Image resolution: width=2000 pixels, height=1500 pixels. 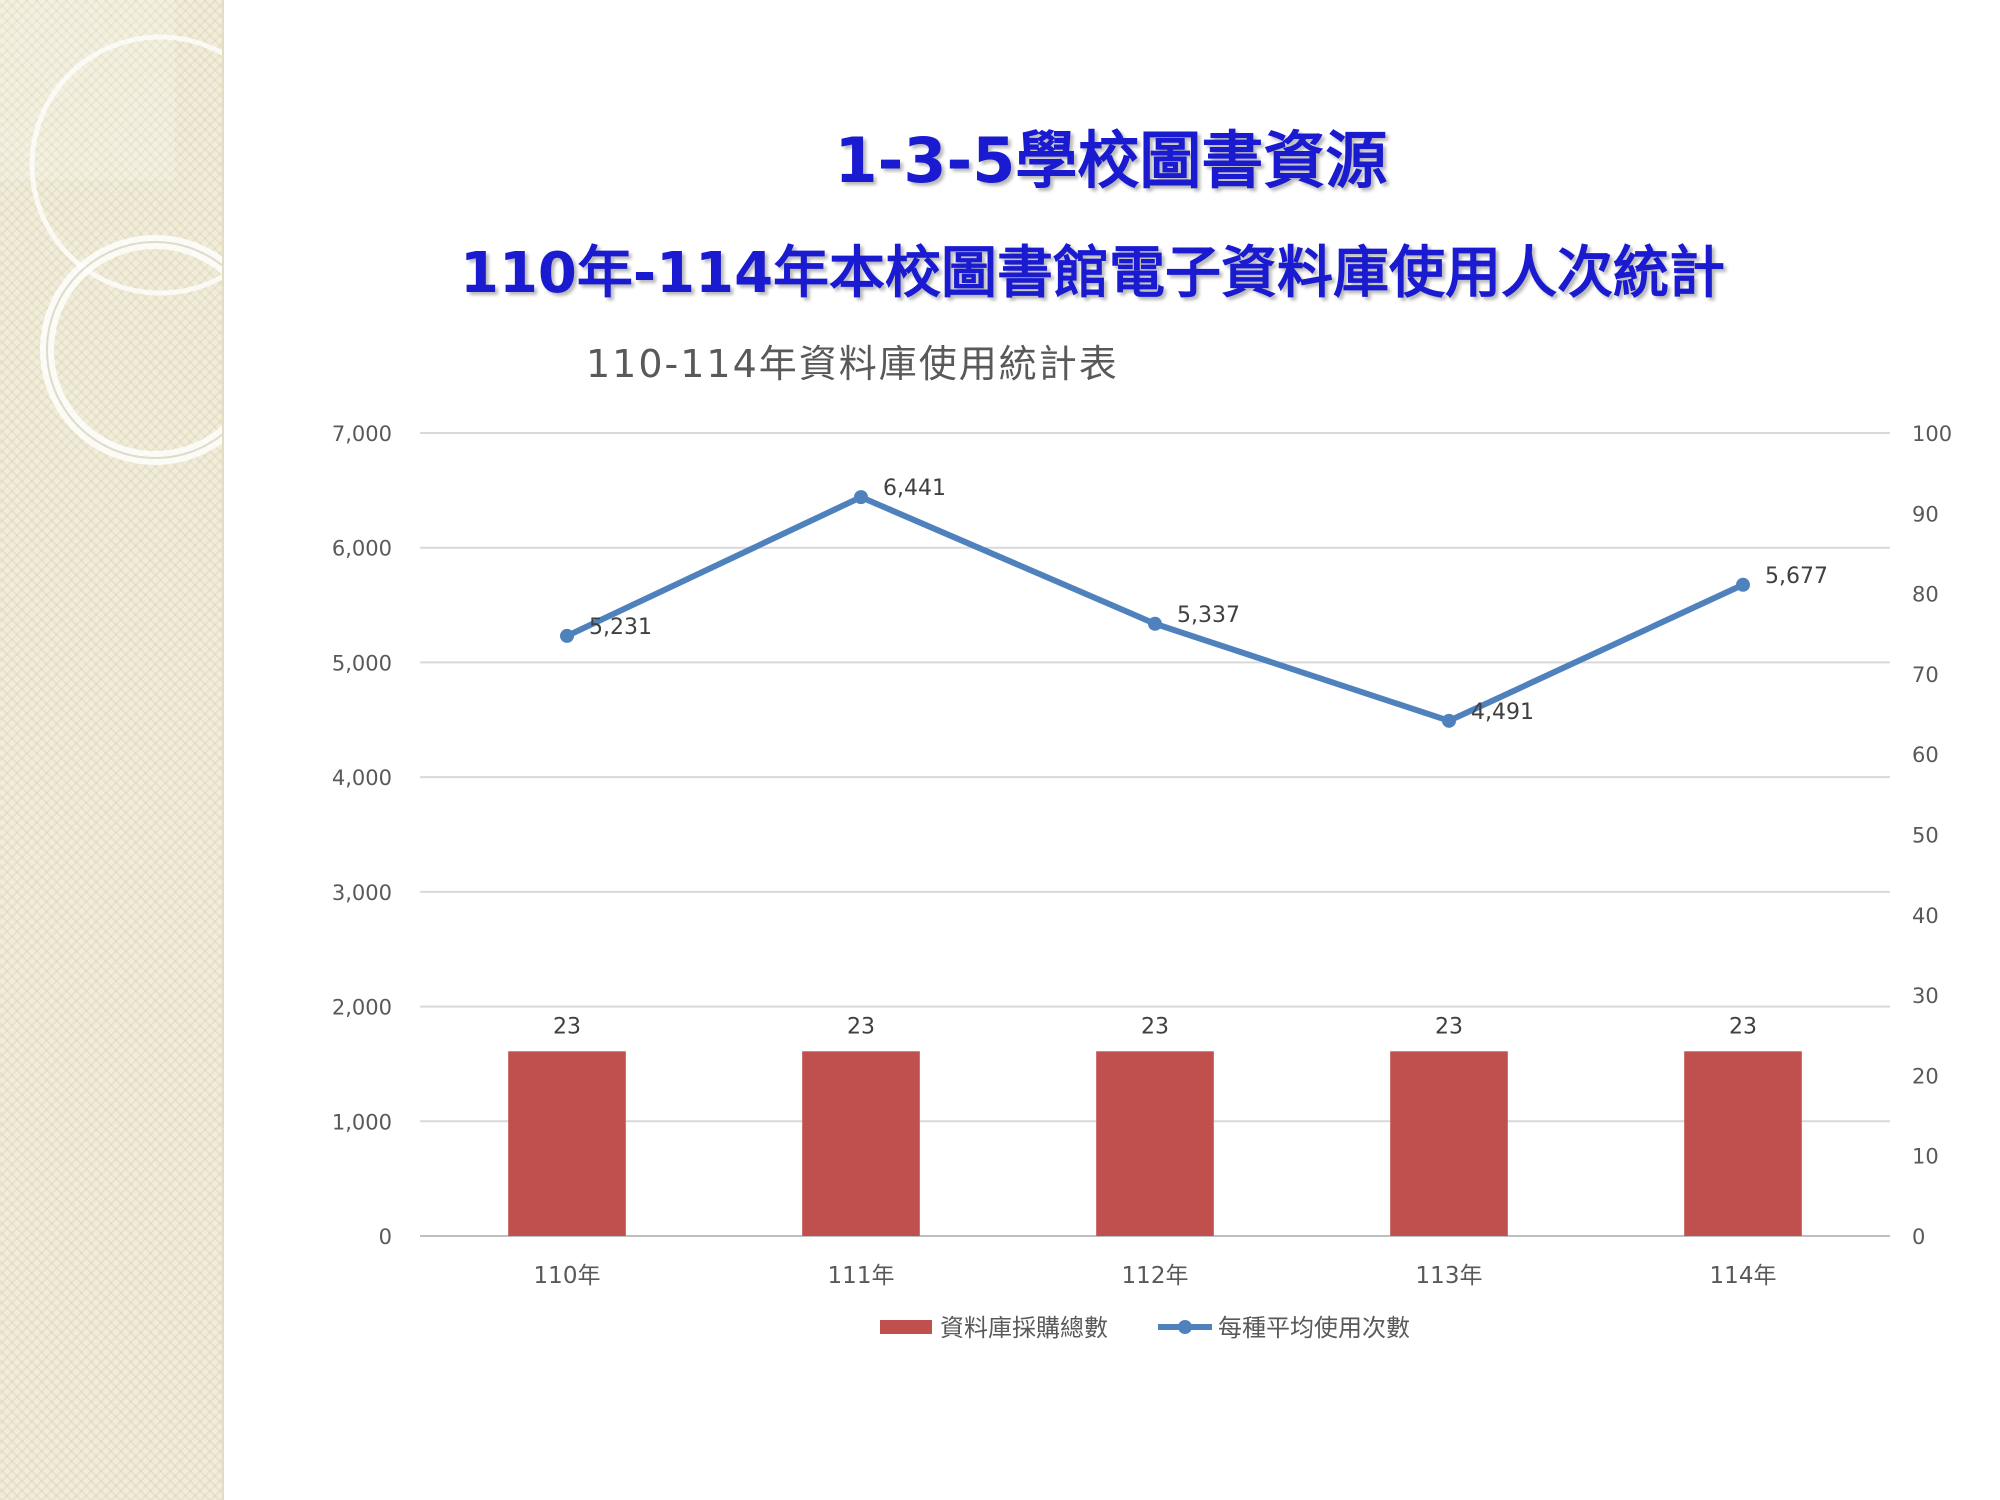 I want to click on right-axis-tick-label: 0, so click(x=1918, y=1237).